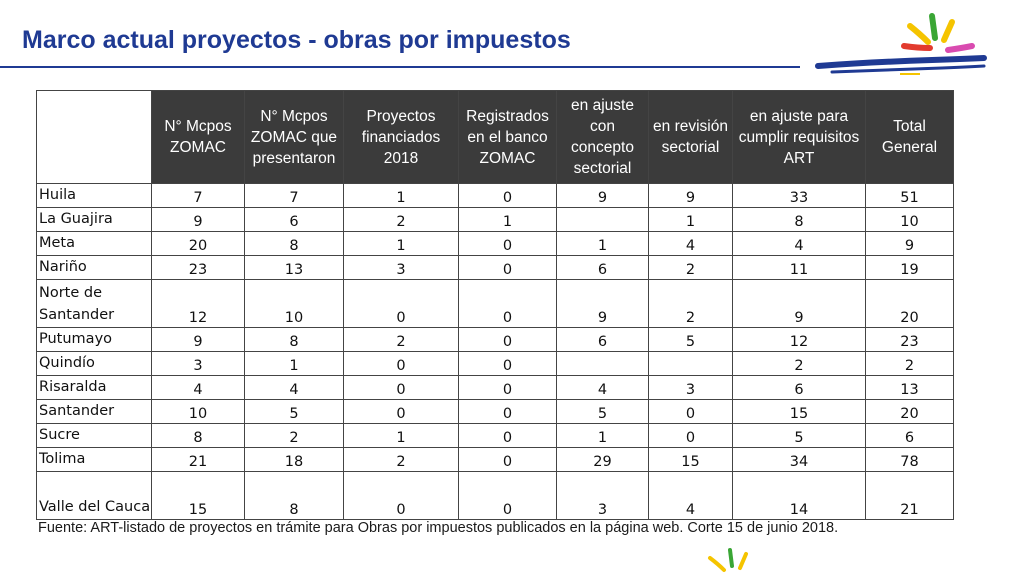  What do you see at coordinates (94, 219) in the screenshot?
I see `department-name-cell: La Guajira` at bounding box center [94, 219].